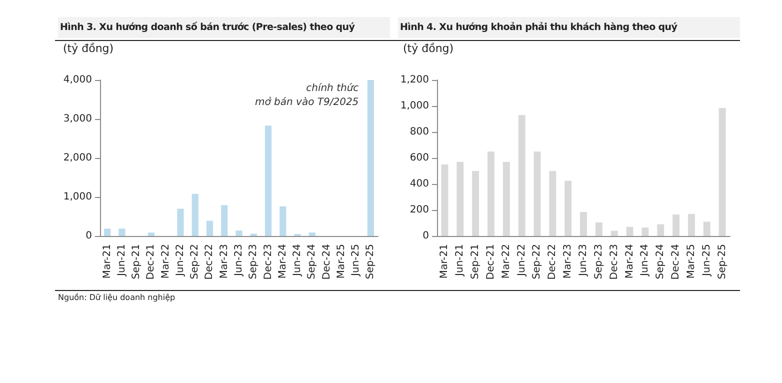  Describe the element at coordinates (77, 158) in the screenshot. I see `y-tick-label: 2,000` at that location.